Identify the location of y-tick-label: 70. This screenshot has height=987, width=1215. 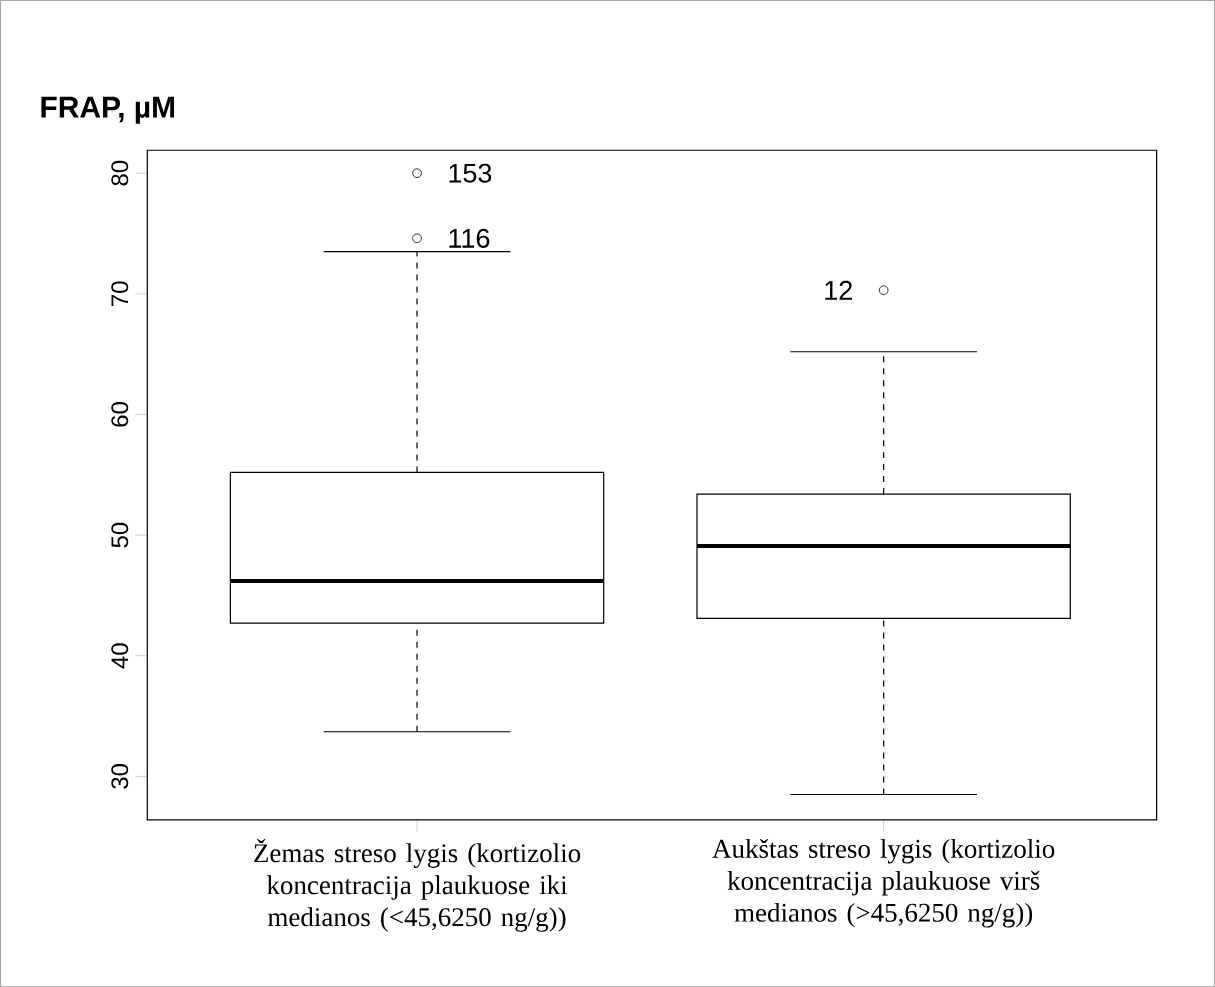
(120, 293).